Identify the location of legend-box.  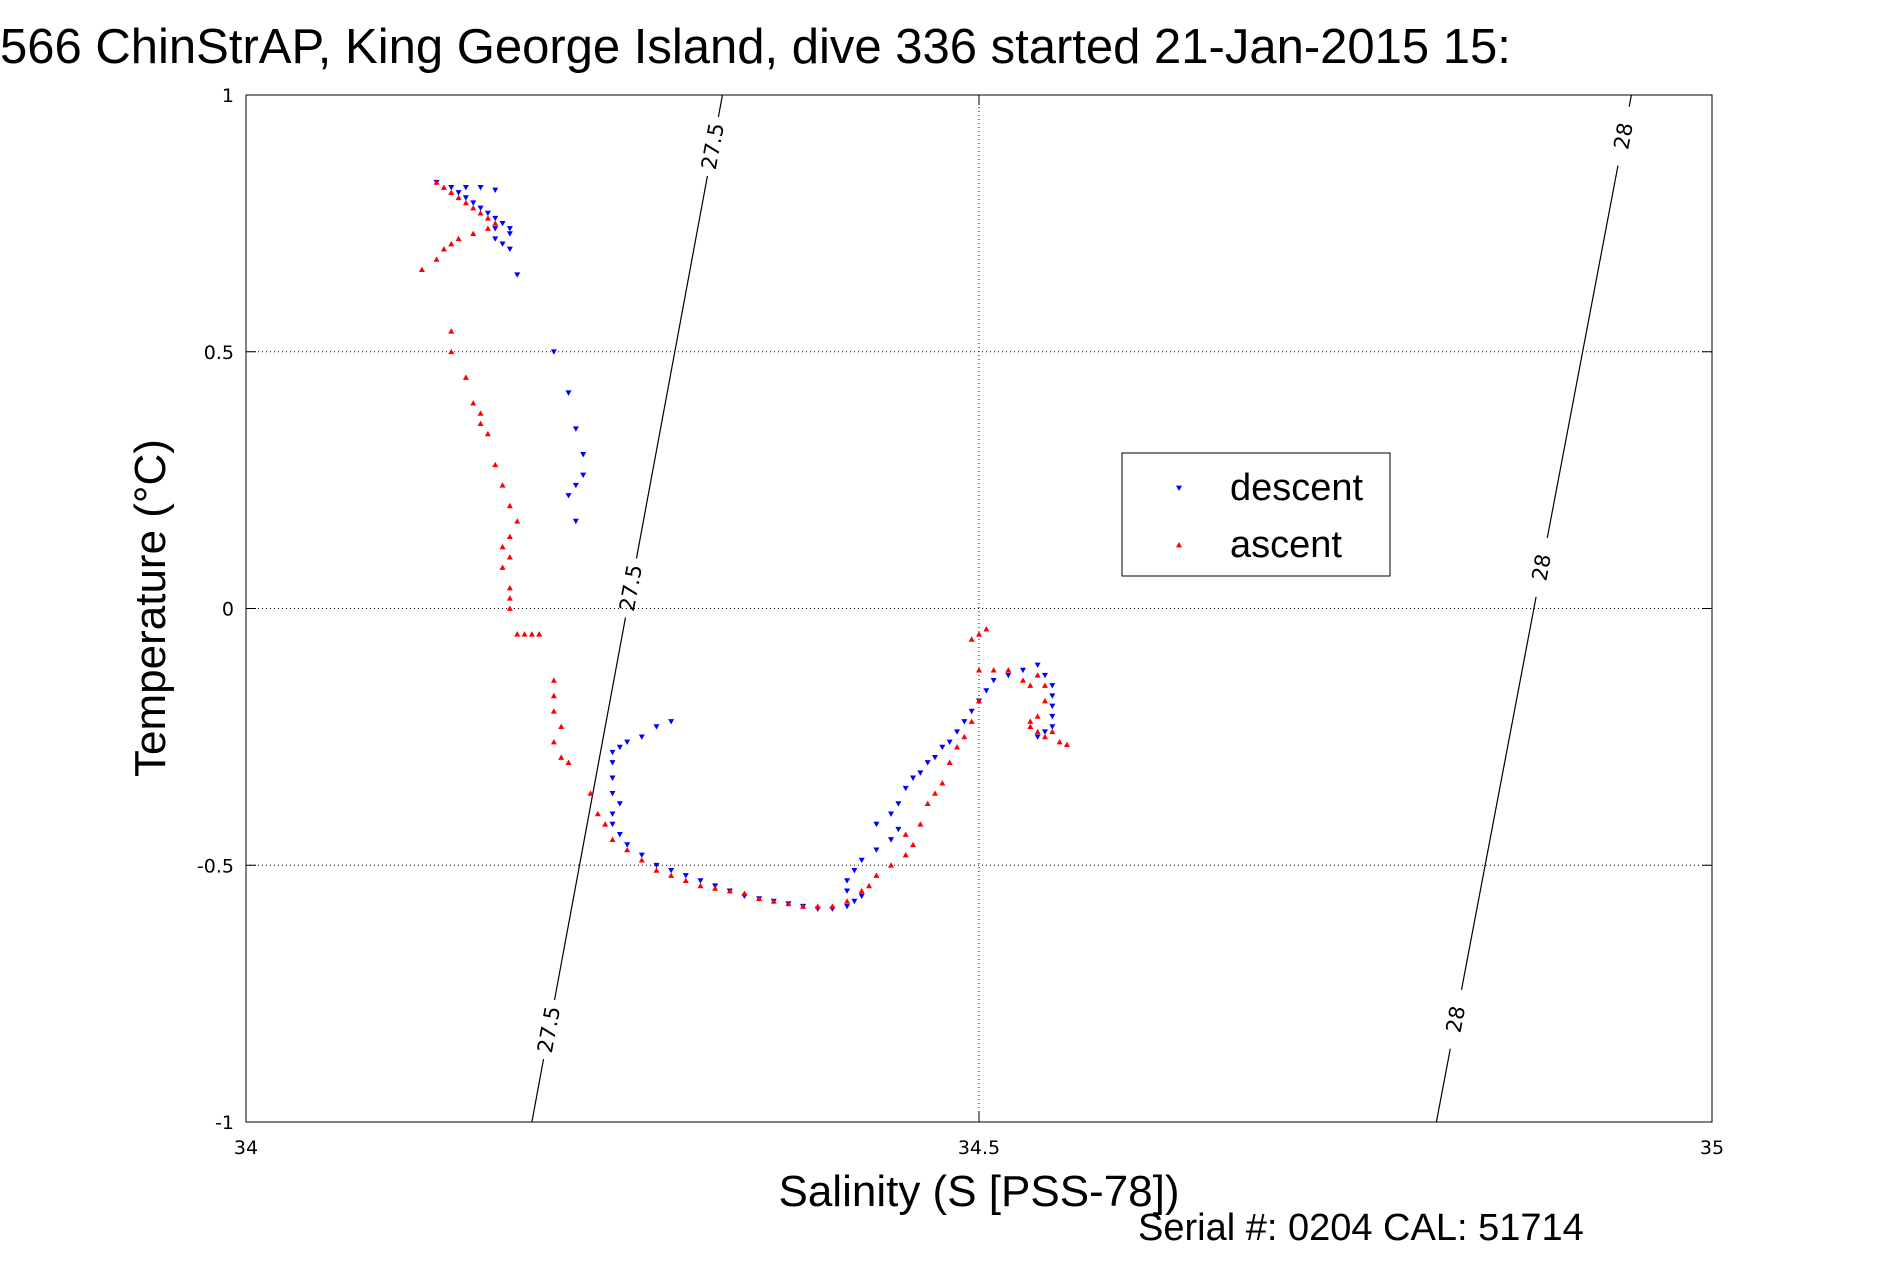
(1256, 514).